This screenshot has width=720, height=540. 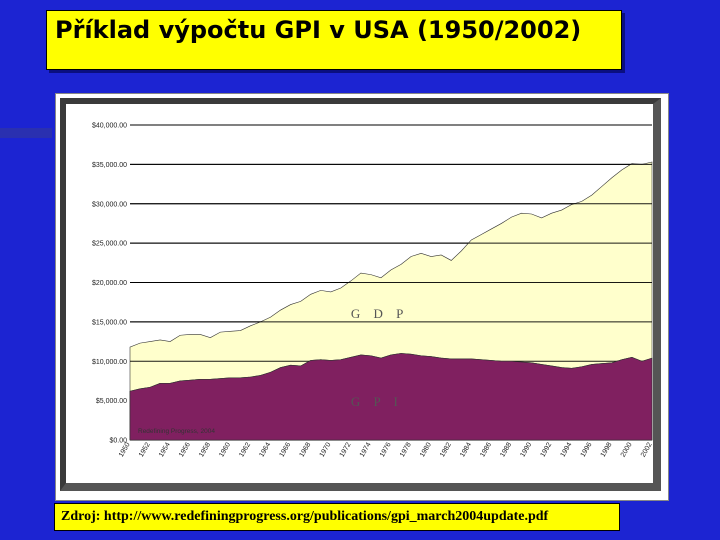 What do you see at coordinates (109, 165) in the screenshot?
I see `y-tick-label: $35,000.00` at bounding box center [109, 165].